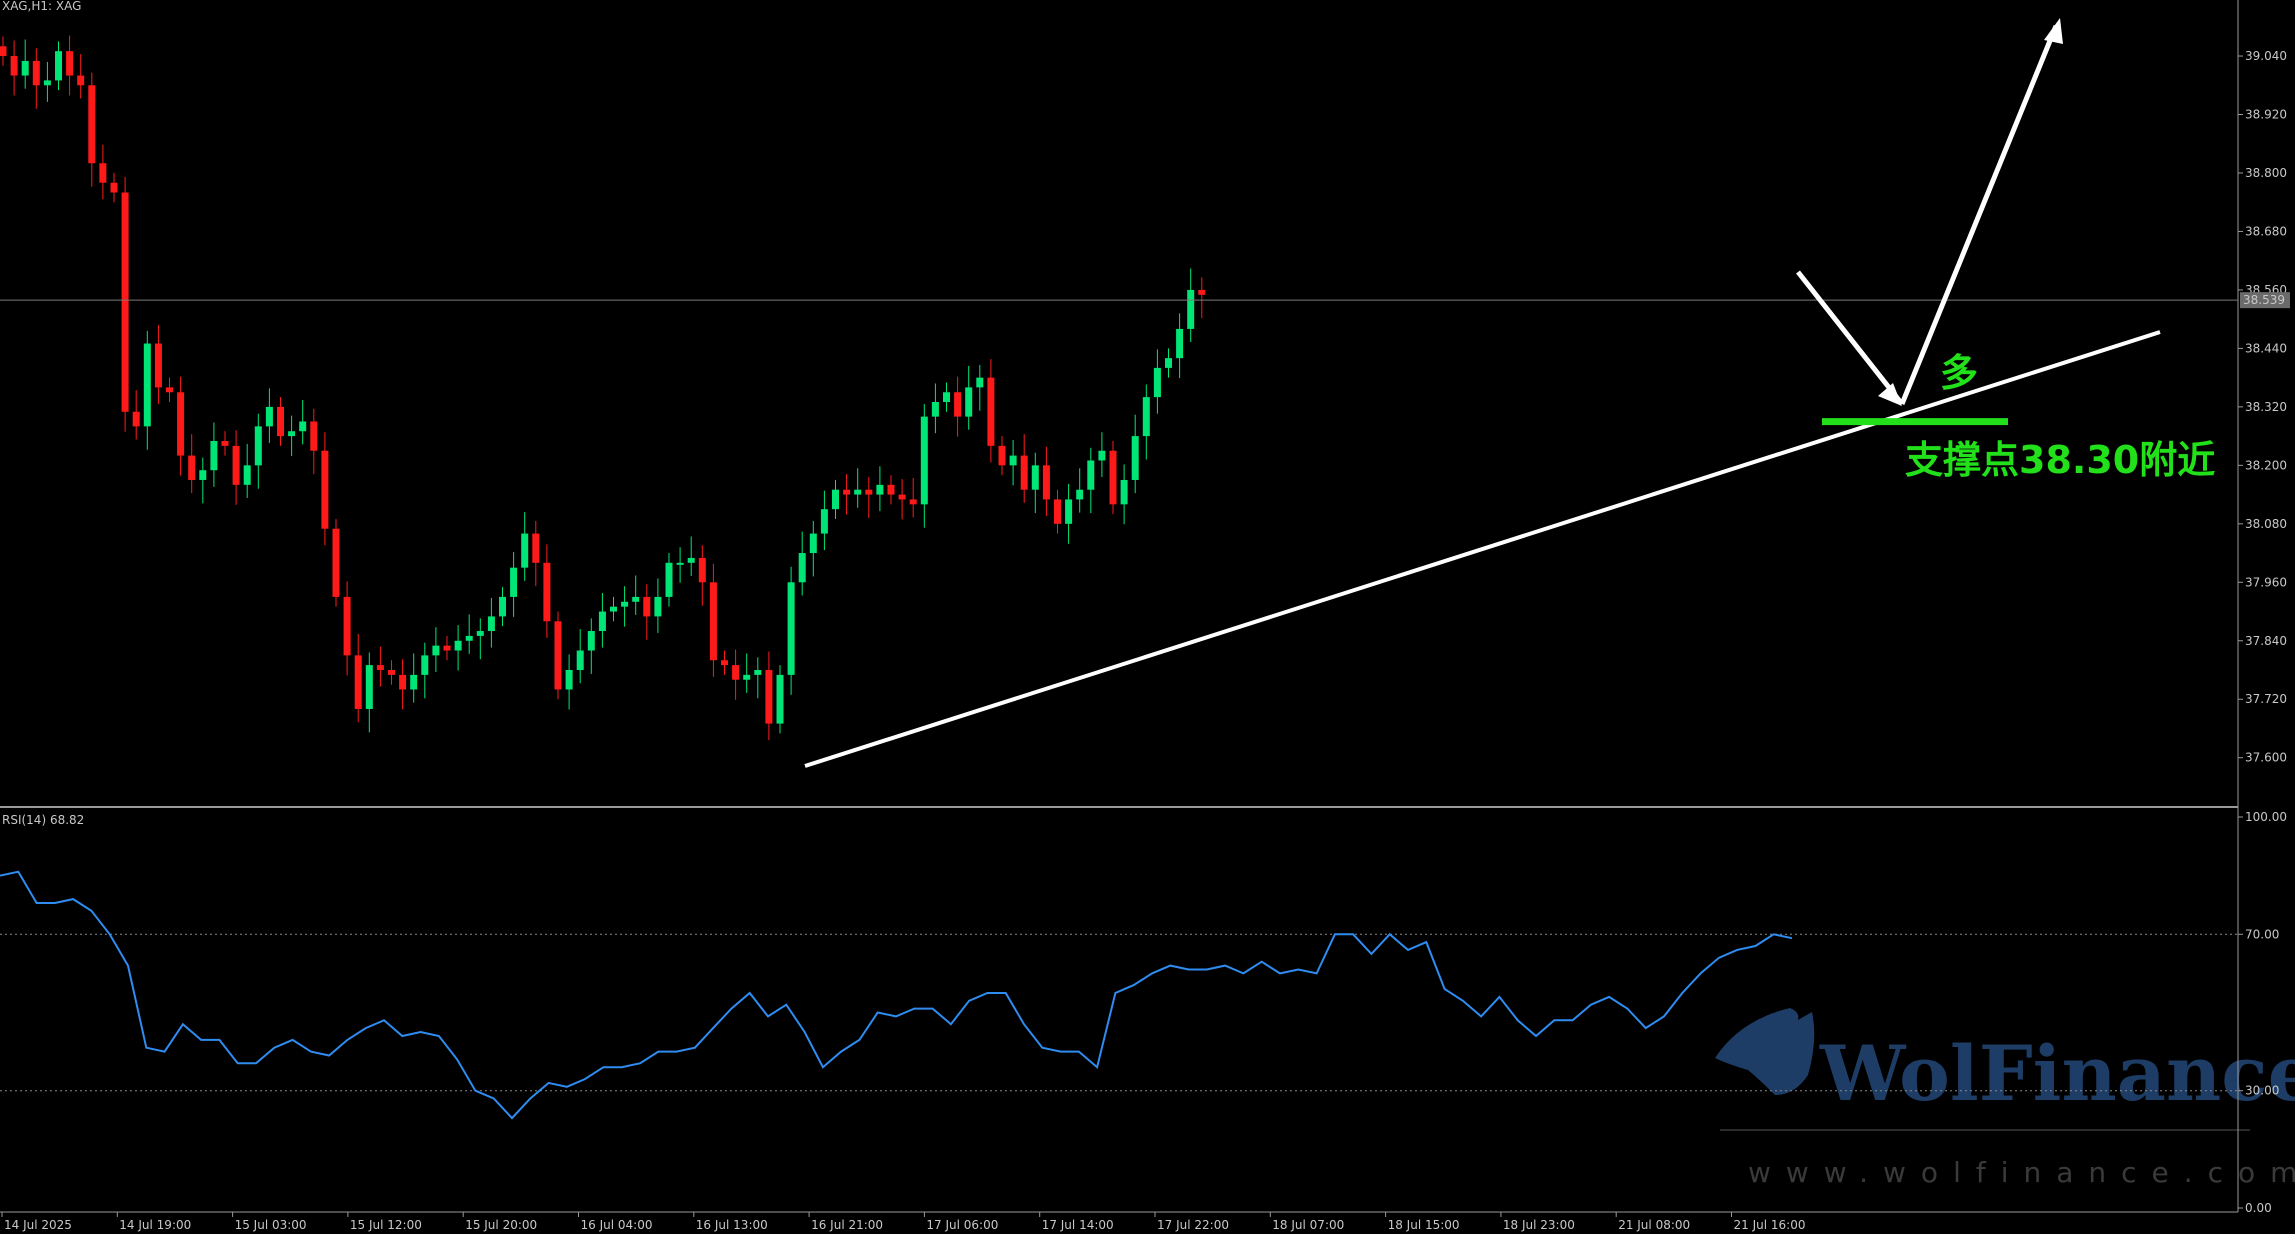 Image resolution: width=2295 pixels, height=1234 pixels. What do you see at coordinates (2266, 582) in the screenshot?
I see `price-tick-label: 37.960` at bounding box center [2266, 582].